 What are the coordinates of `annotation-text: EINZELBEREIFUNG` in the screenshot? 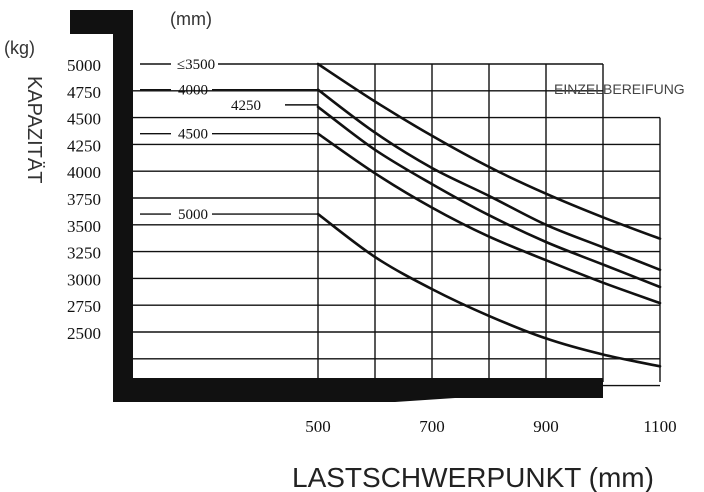 It's located at (619, 89).